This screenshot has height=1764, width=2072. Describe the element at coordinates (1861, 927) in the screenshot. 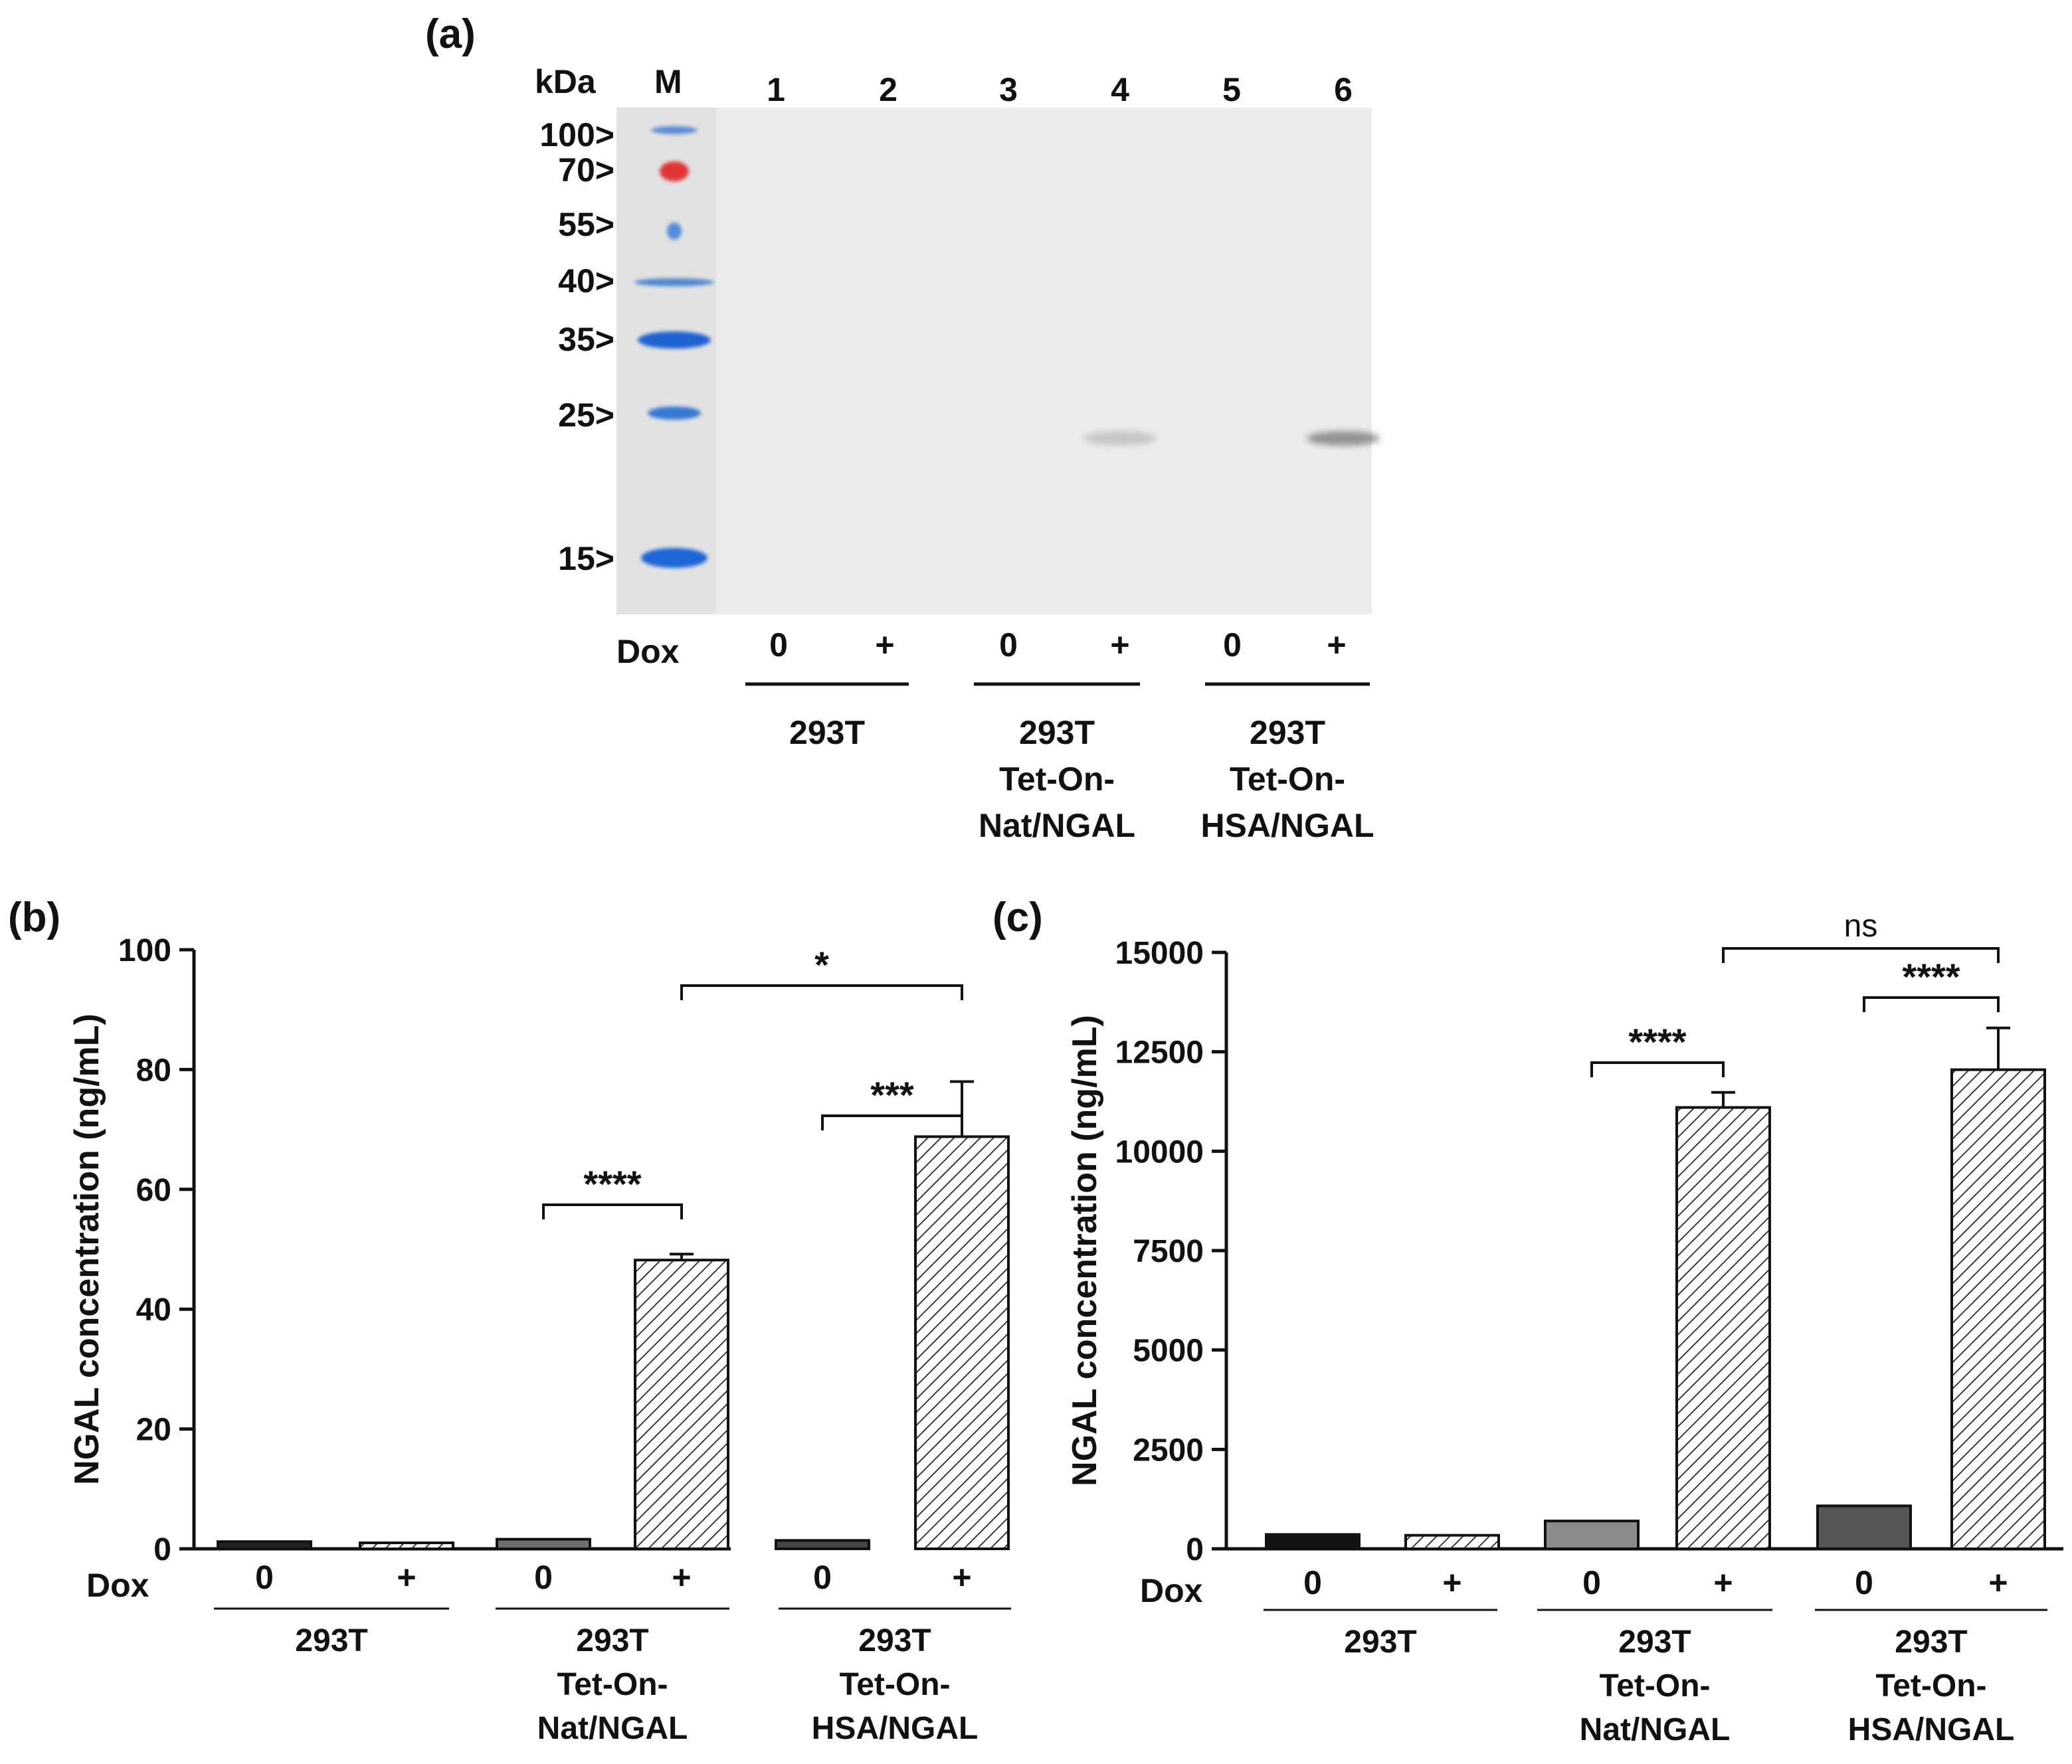

I see `significance-label: ns` at that location.